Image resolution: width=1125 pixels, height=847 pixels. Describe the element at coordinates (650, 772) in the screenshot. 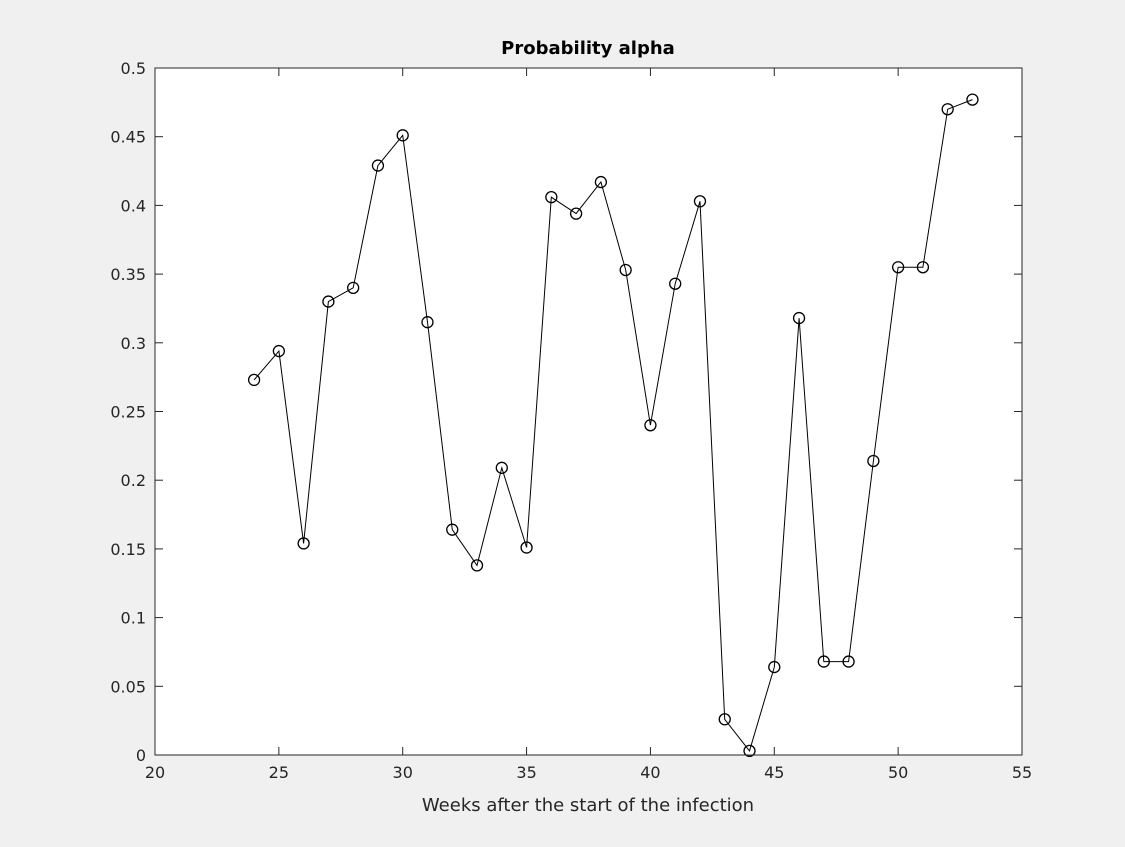

I see `x-tick-label: 40` at that location.